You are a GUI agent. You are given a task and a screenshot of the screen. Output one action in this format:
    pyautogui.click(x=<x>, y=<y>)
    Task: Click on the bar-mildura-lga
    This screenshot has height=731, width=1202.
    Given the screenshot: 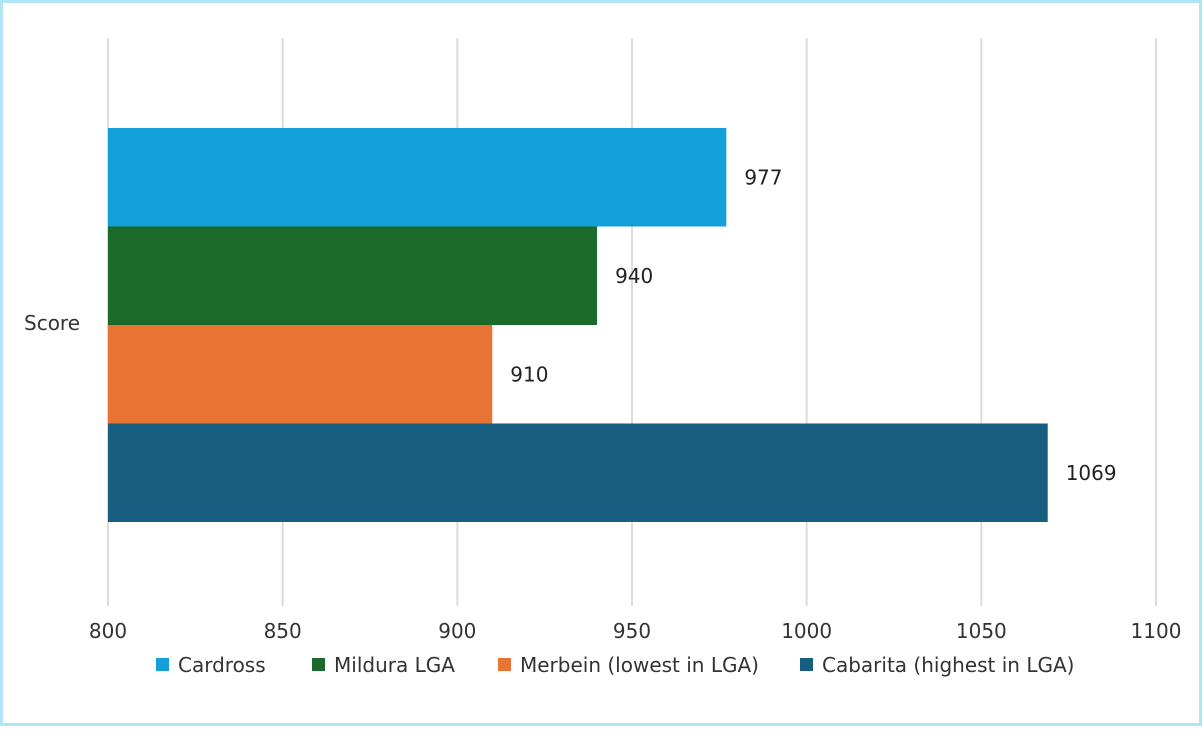 What is the action you would take?
    pyautogui.click(x=353, y=275)
    